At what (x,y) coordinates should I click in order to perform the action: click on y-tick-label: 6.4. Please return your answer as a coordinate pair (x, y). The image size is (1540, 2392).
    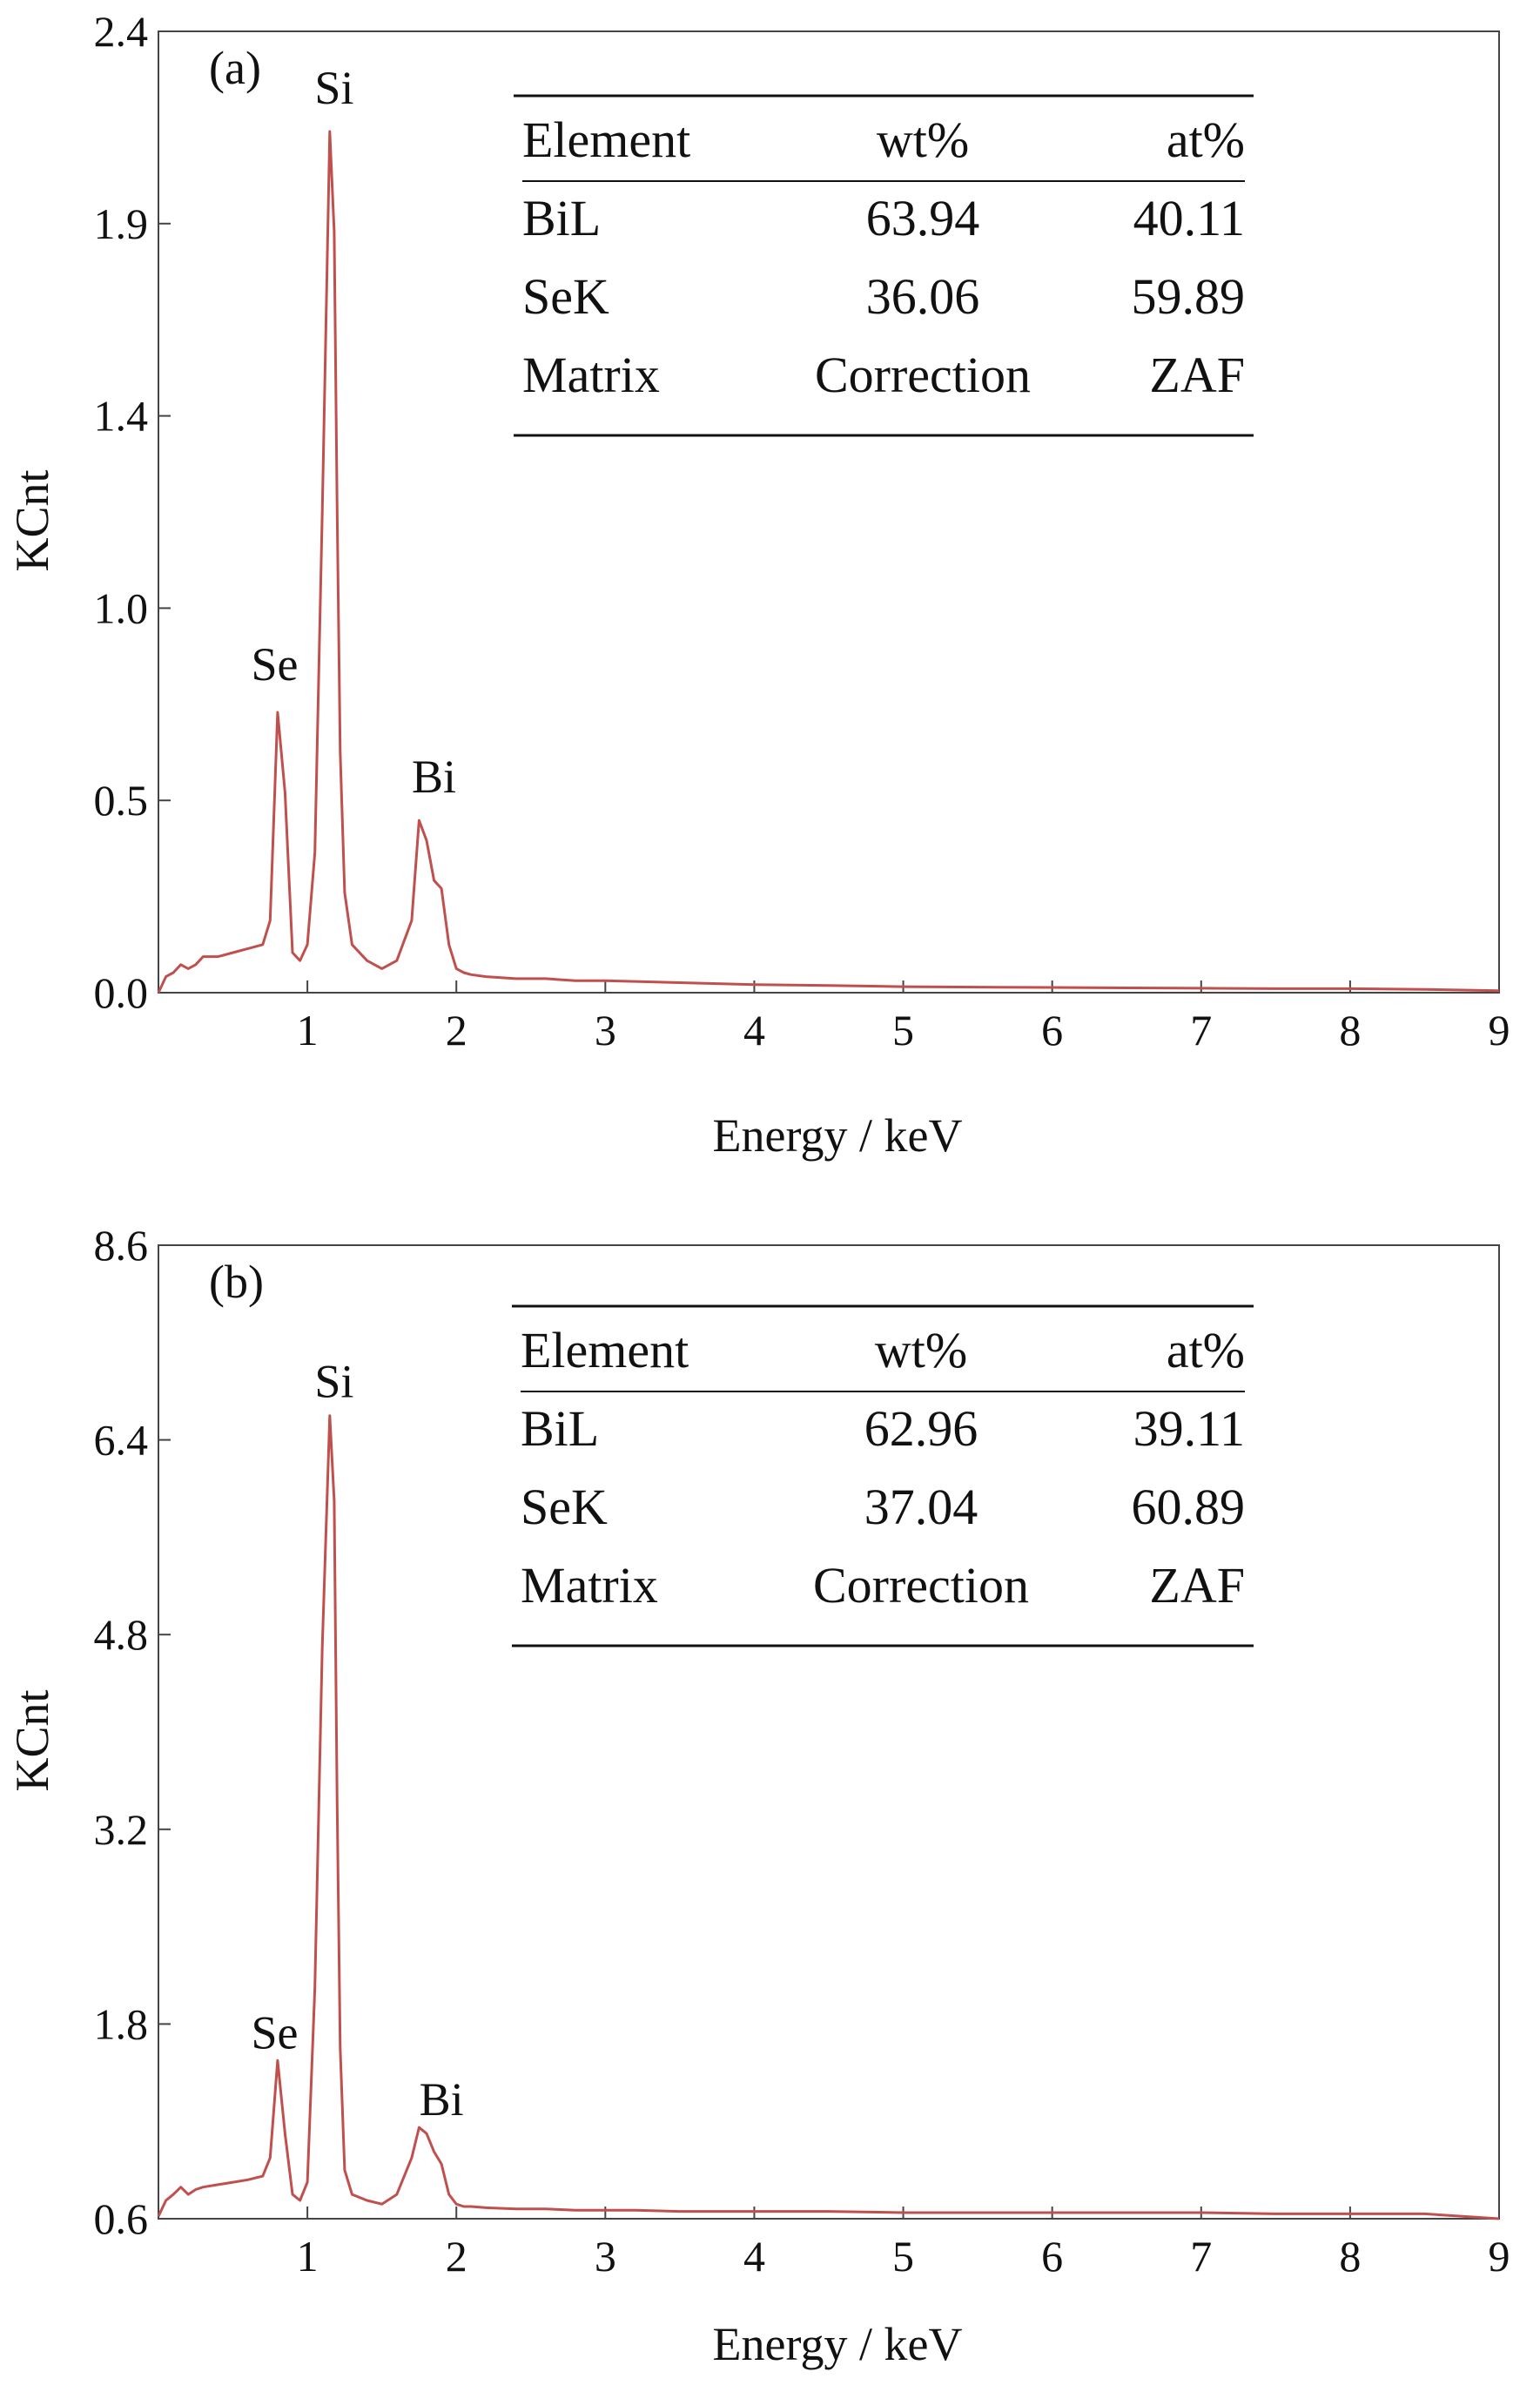
    Looking at the image, I should click on (121, 1440).